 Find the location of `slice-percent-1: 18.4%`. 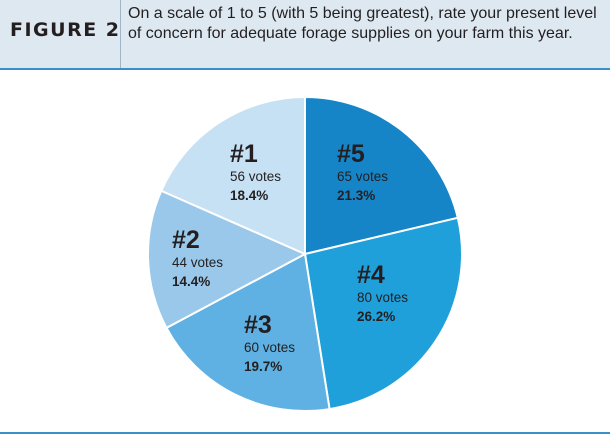

slice-percent-1: 18.4% is located at coordinates (249, 195).